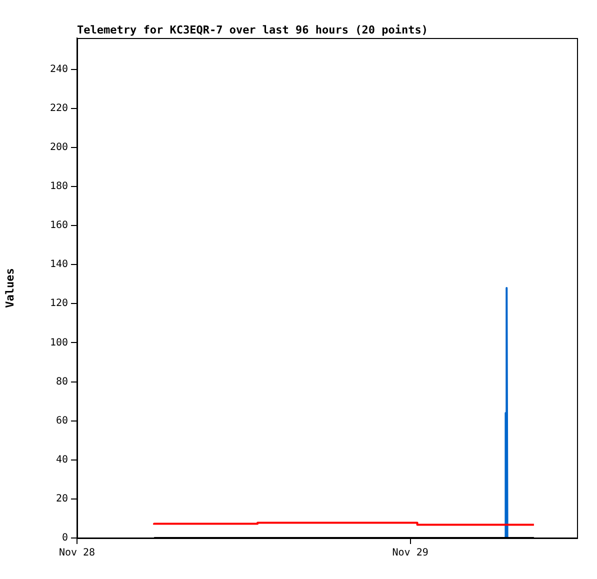 The height and width of the screenshot is (579, 597). I want to click on y-tick-label: 220, so click(59, 108).